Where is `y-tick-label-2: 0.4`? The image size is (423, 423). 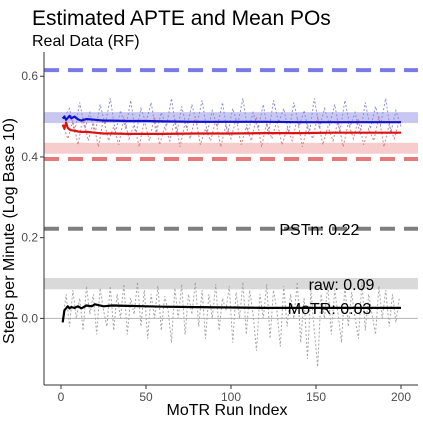 y-tick-label-2: 0.4 is located at coordinates (29, 157).